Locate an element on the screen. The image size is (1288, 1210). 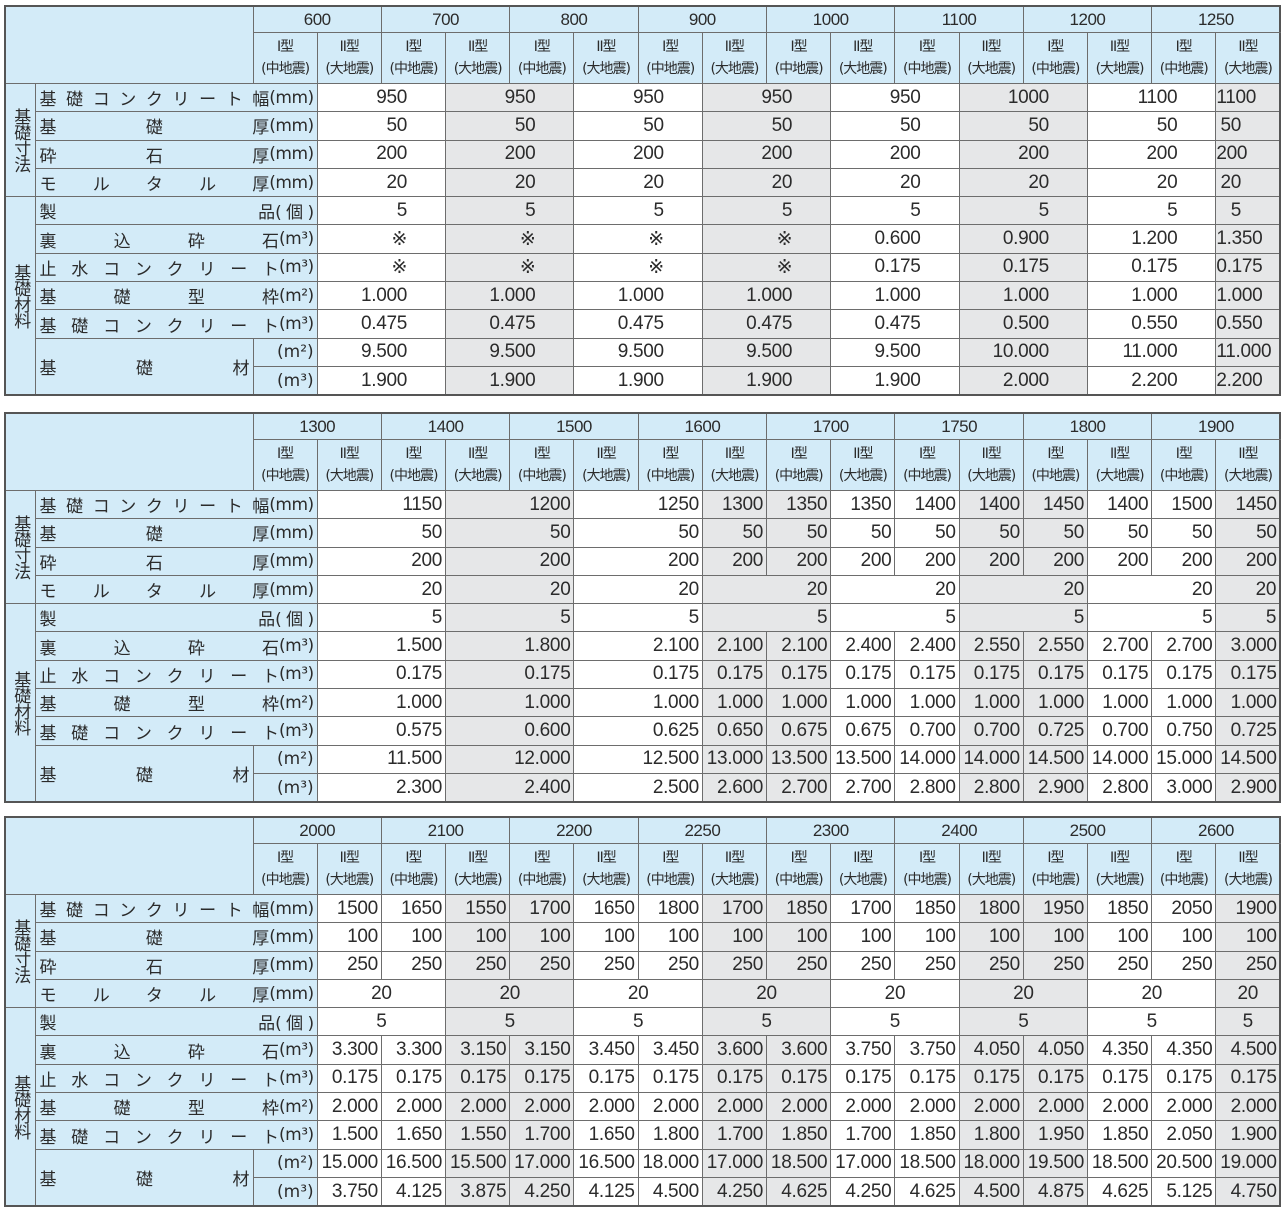
value-cell: 3.000 is located at coordinates (1248, 646).